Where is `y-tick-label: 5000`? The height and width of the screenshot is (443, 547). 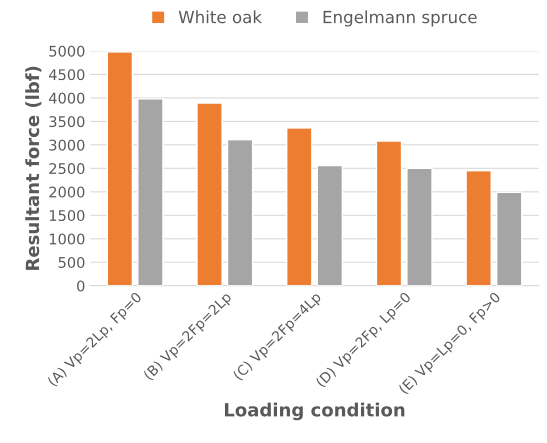
y-tick-label: 5000 is located at coordinates (66, 51).